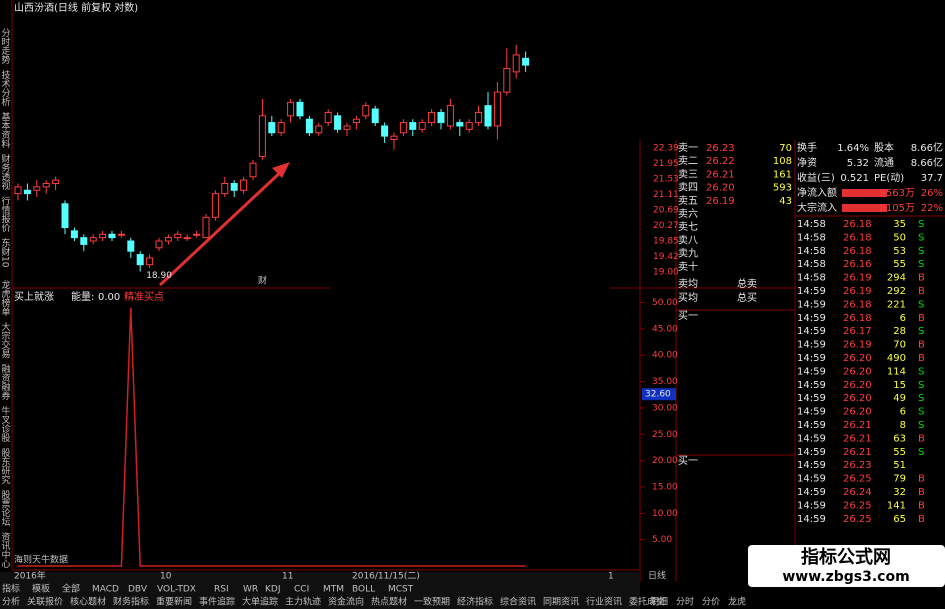 Image resolution: width=945 pixels, height=609 pixels. What do you see at coordinates (386, 577) in the screenshot?
I see `date-label: 2016/11/15(二)` at bounding box center [386, 577].